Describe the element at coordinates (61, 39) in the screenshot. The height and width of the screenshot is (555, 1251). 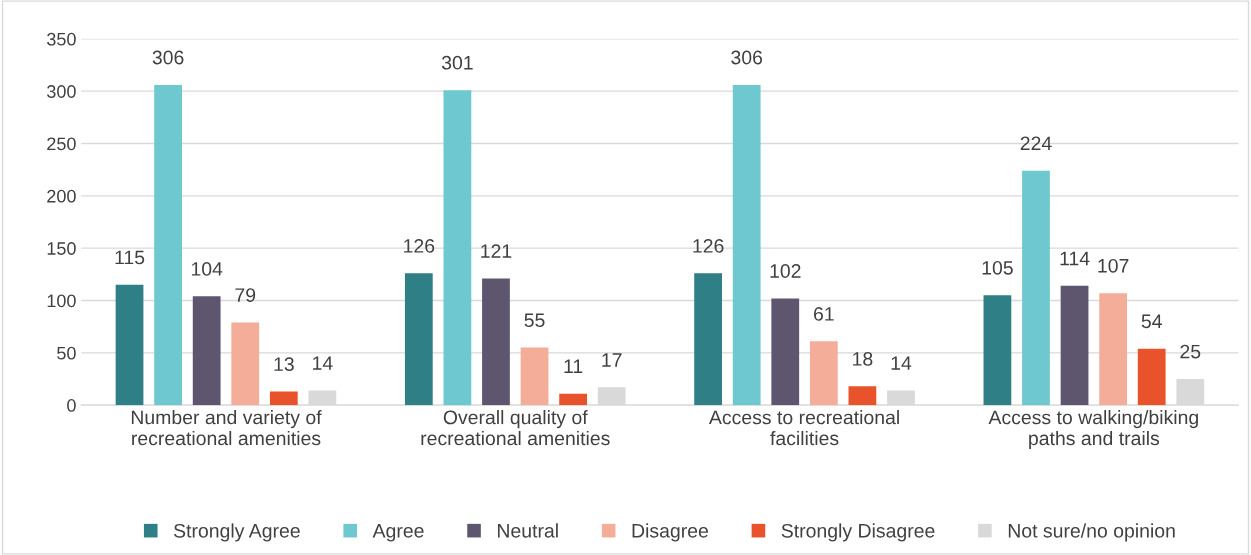
I see `y-tick-label: 350` at that location.